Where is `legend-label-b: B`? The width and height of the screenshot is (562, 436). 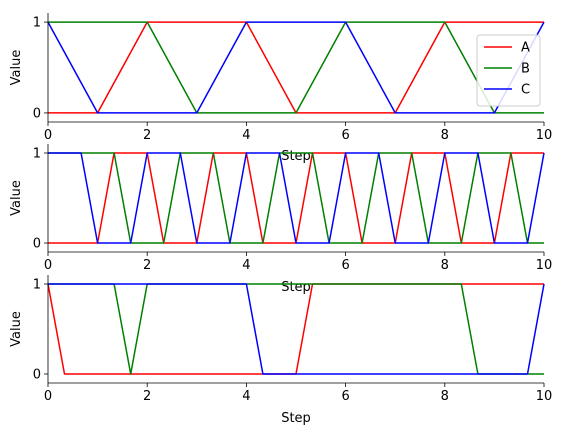 legend-label-b: B is located at coordinates (525, 69).